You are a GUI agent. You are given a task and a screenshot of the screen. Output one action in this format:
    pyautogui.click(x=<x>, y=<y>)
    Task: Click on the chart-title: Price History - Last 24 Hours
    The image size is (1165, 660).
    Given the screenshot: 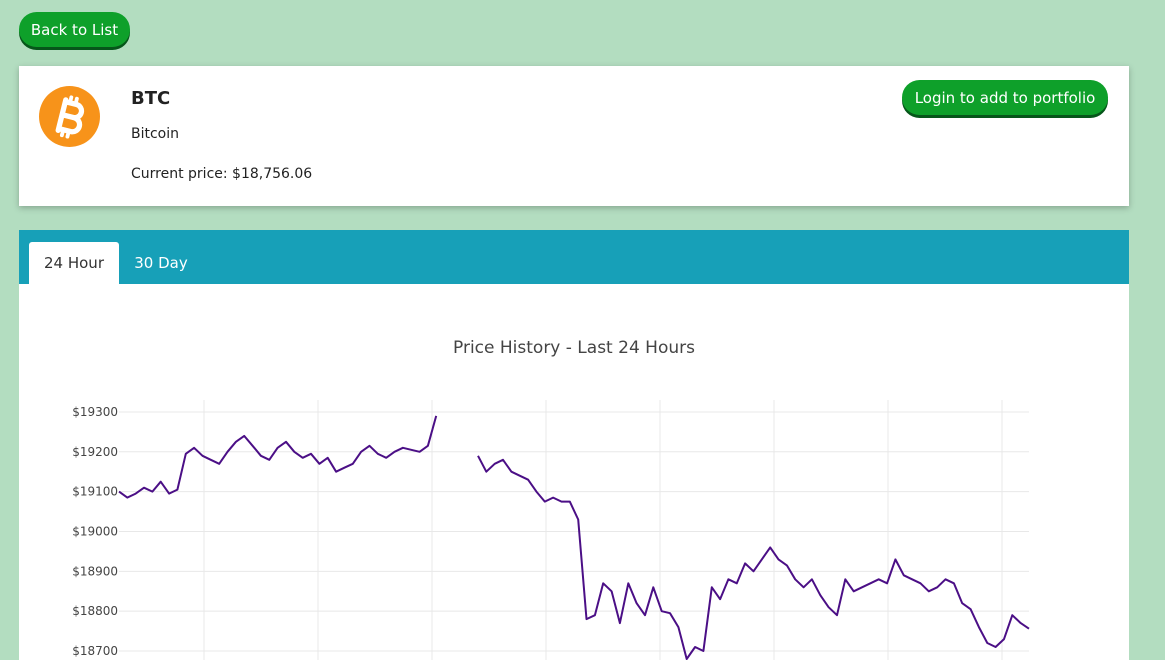 What is the action you would take?
    pyautogui.click(x=574, y=348)
    